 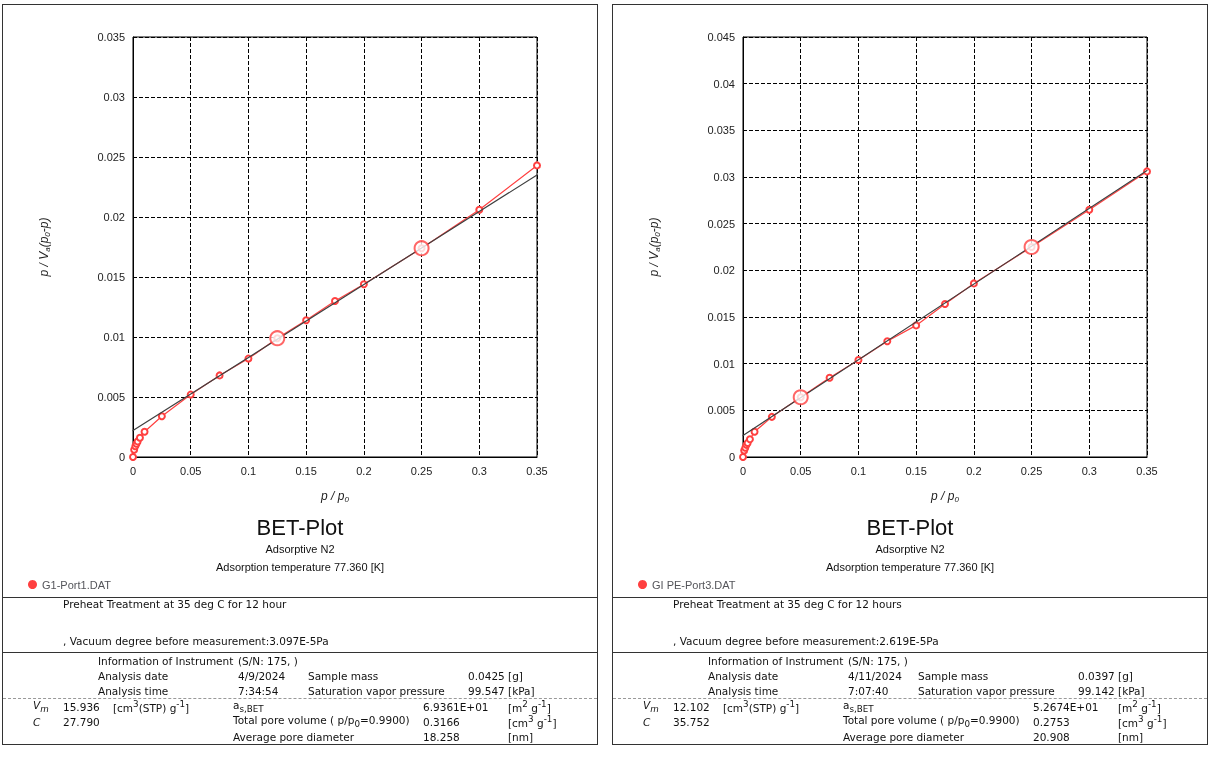 I want to click on legend-label: G1-Port1.DAT, so click(x=77, y=584).